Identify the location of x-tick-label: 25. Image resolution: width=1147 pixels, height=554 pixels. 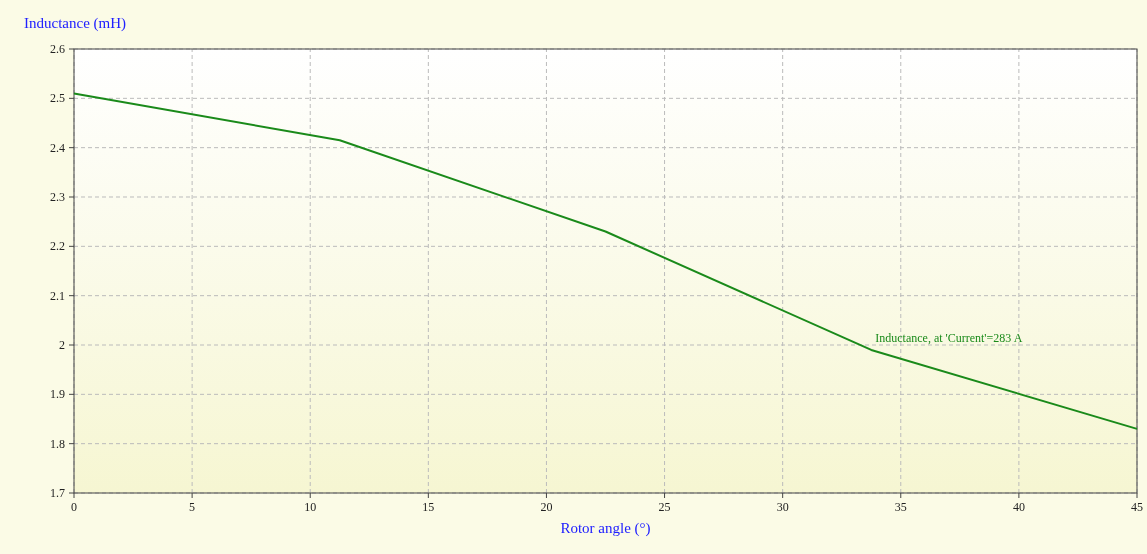
(664, 507).